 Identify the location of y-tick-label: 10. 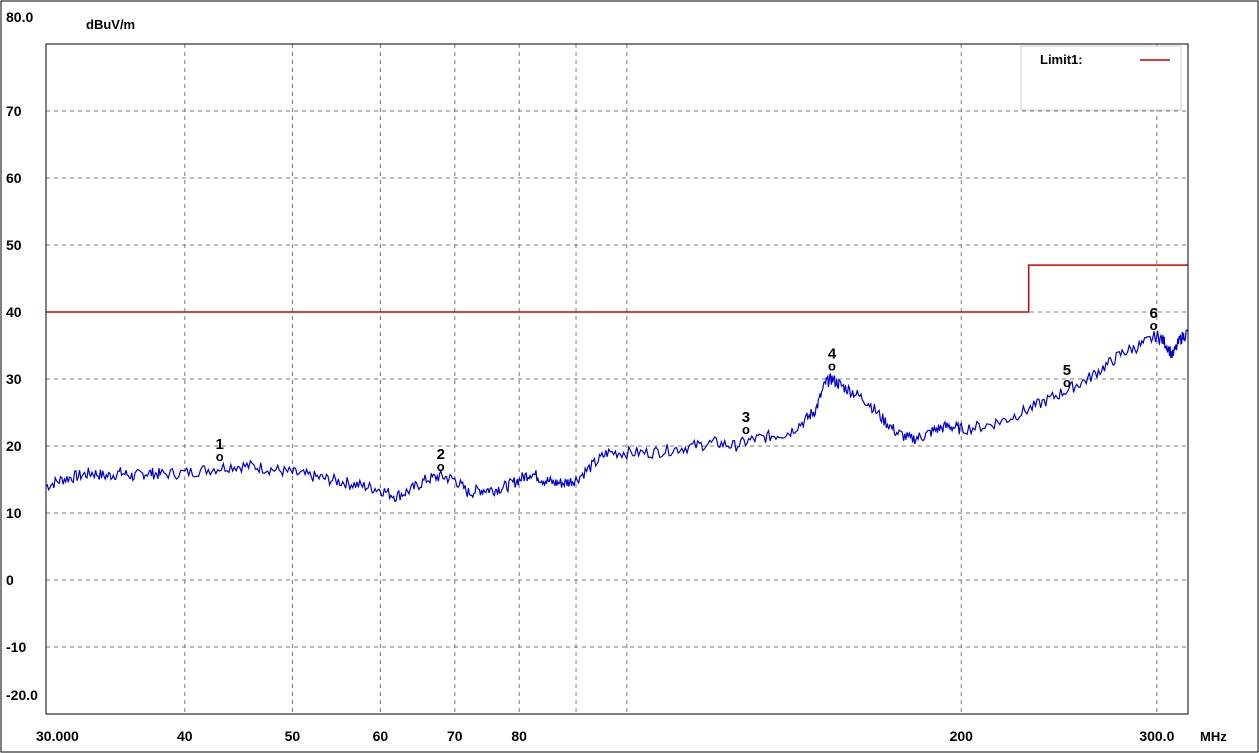
(14, 513).